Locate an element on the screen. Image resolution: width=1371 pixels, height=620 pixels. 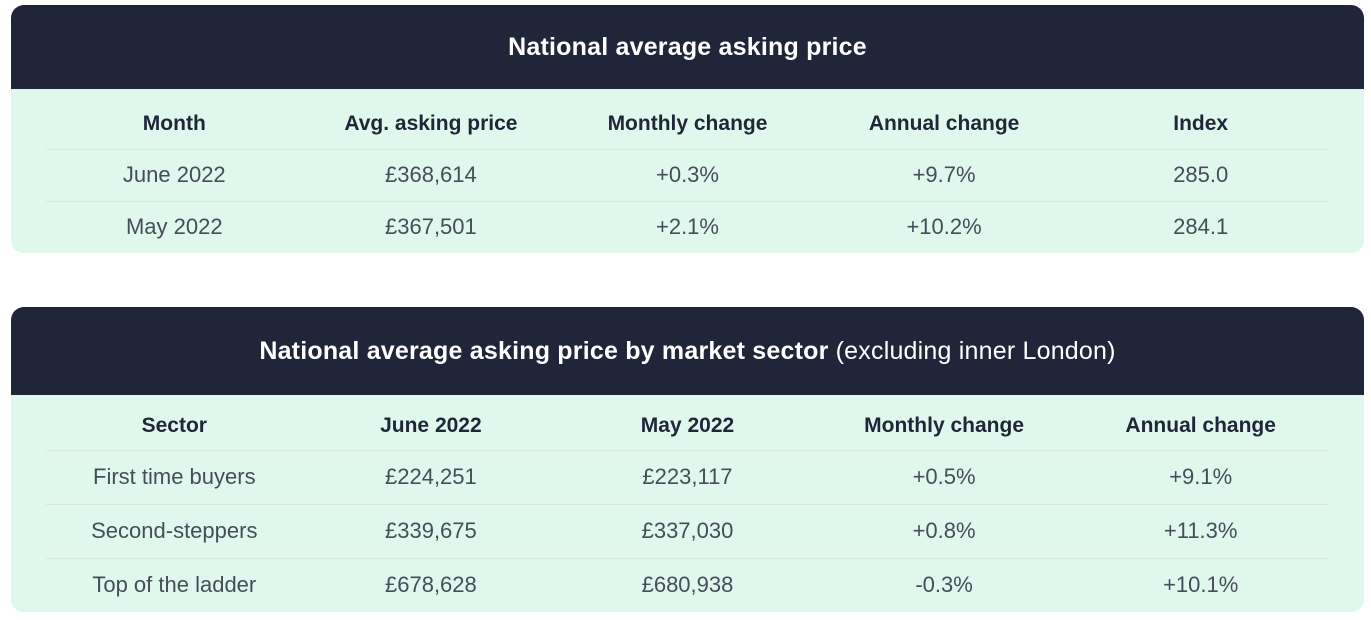
table-row: June 2022 £368,614 +0.3% +9.7% 285.0 is located at coordinates (687, 174).